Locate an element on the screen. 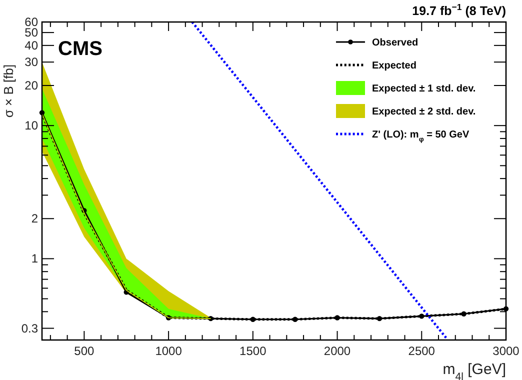 This screenshot has height=380, width=522. x-tick-label: 3000 is located at coordinates (506, 351).